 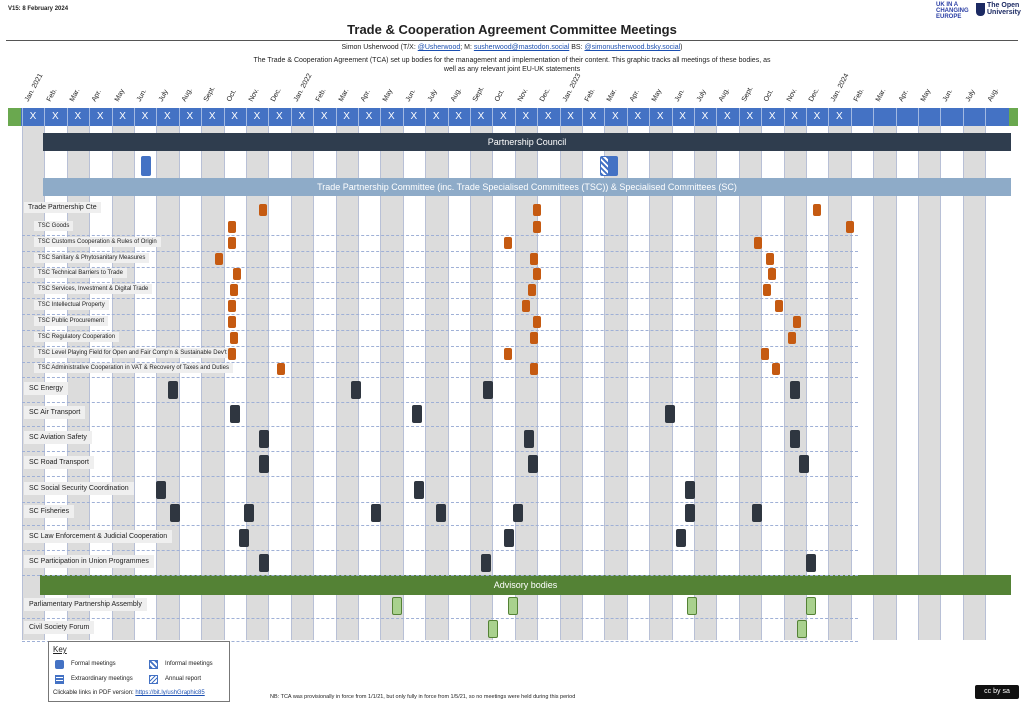 I want to click on formal-swatch, so click(x=59, y=664).